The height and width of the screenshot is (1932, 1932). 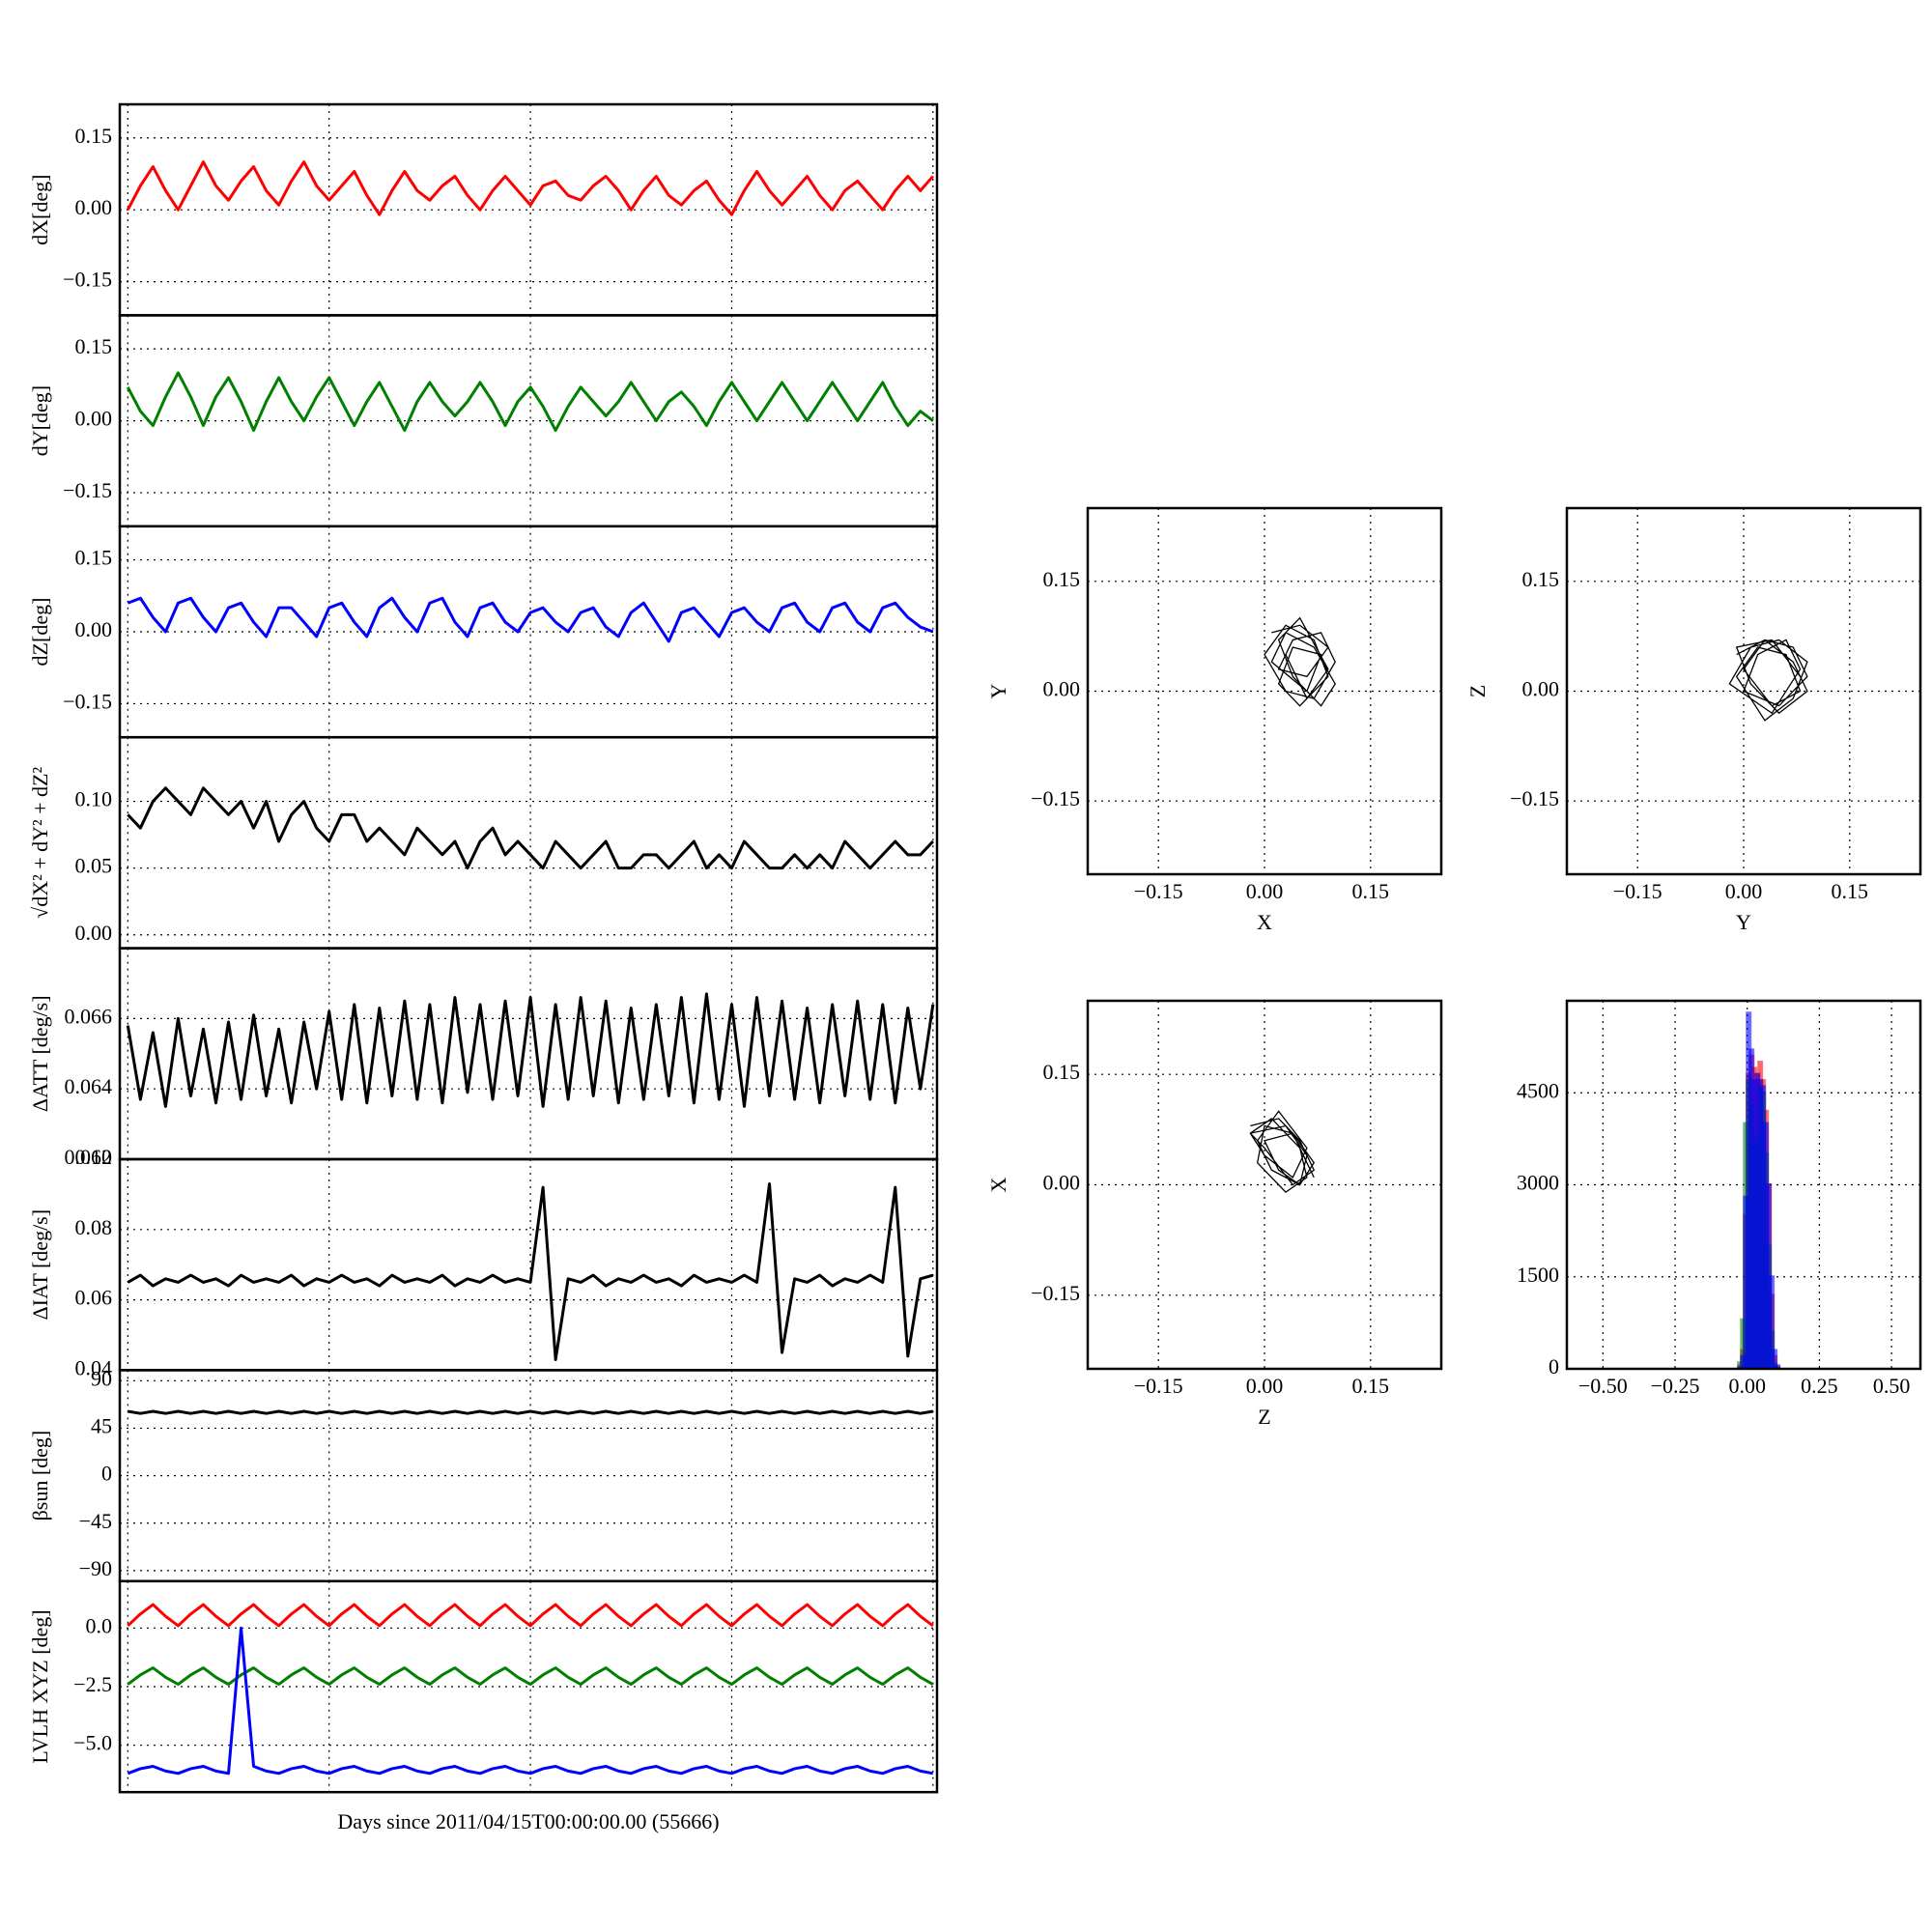 What do you see at coordinates (1264, 922) in the screenshot?
I see `x-axis-label: X` at bounding box center [1264, 922].